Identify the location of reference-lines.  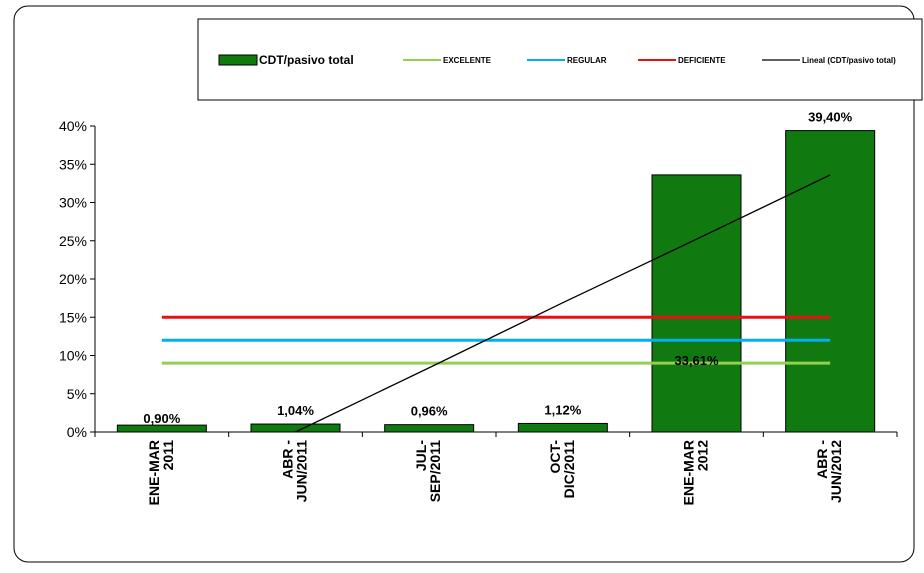
(496, 340).